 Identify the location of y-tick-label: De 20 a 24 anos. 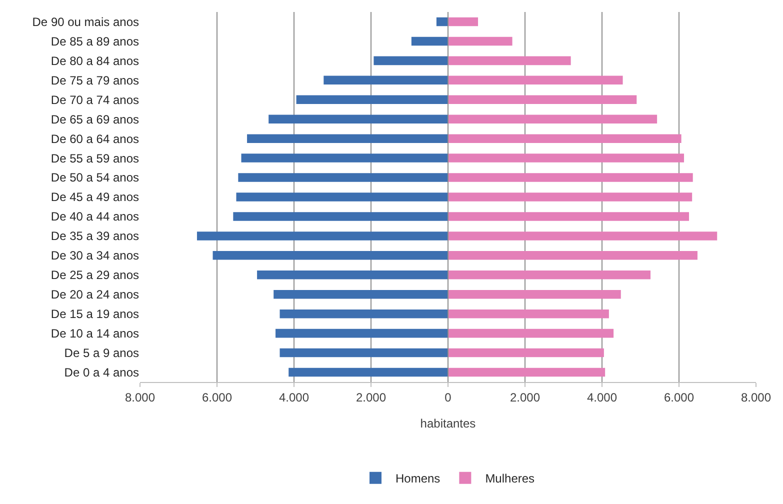
(94, 295).